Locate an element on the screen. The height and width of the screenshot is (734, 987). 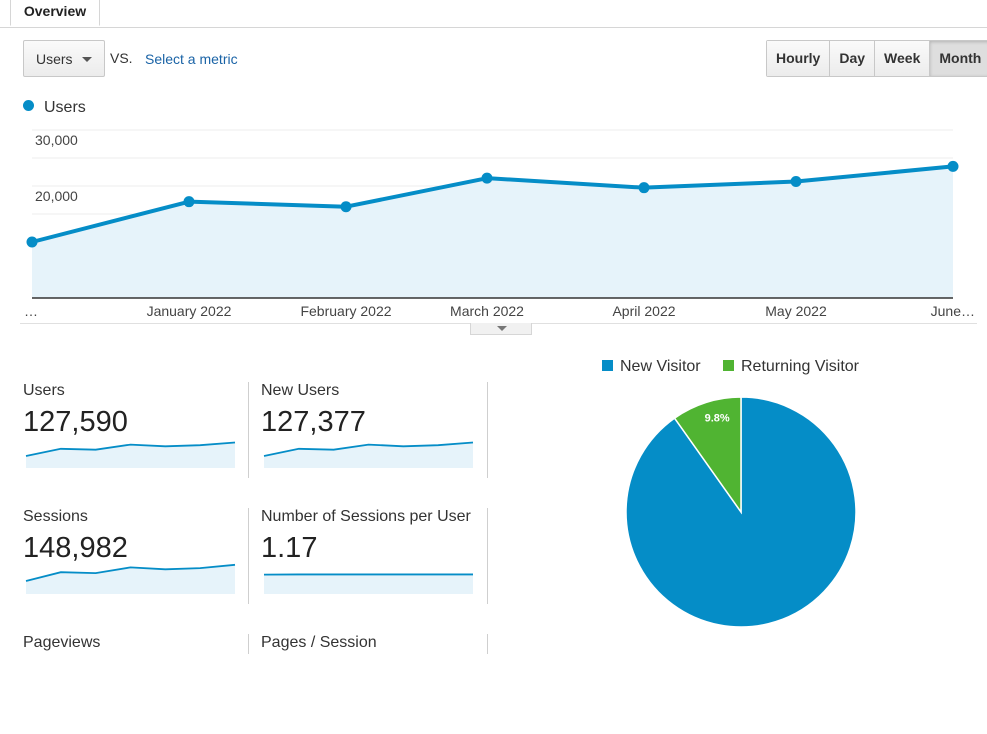
legend-label: New Visitor is located at coordinates (660, 366).